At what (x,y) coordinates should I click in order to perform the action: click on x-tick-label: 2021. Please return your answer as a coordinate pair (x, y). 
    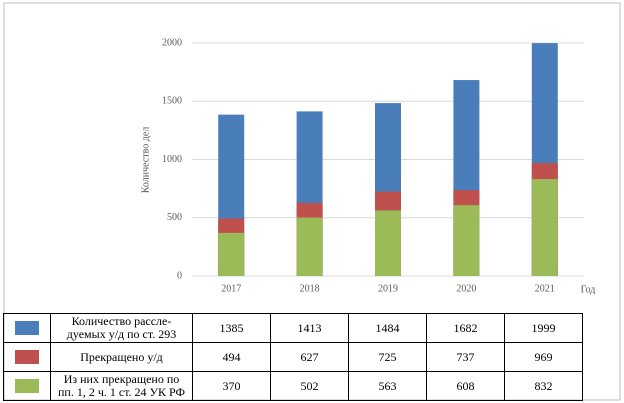
    Looking at the image, I should click on (545, 288).